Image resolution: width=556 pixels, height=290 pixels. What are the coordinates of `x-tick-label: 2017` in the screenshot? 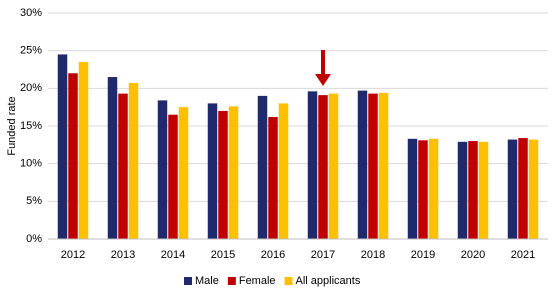 It's located at (323, 255).